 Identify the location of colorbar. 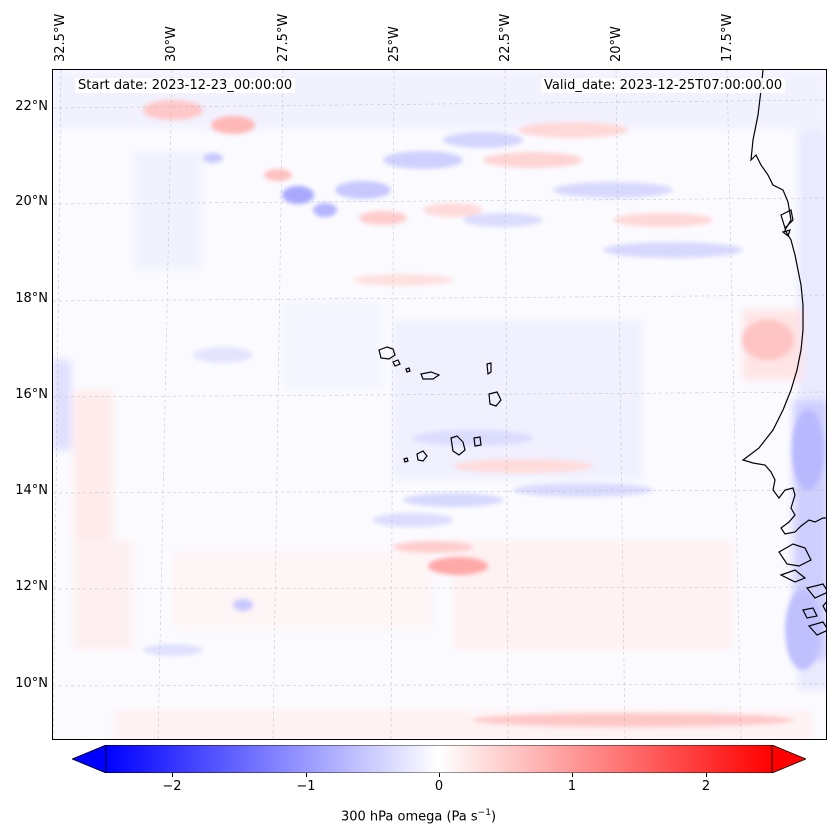
(439, 759).